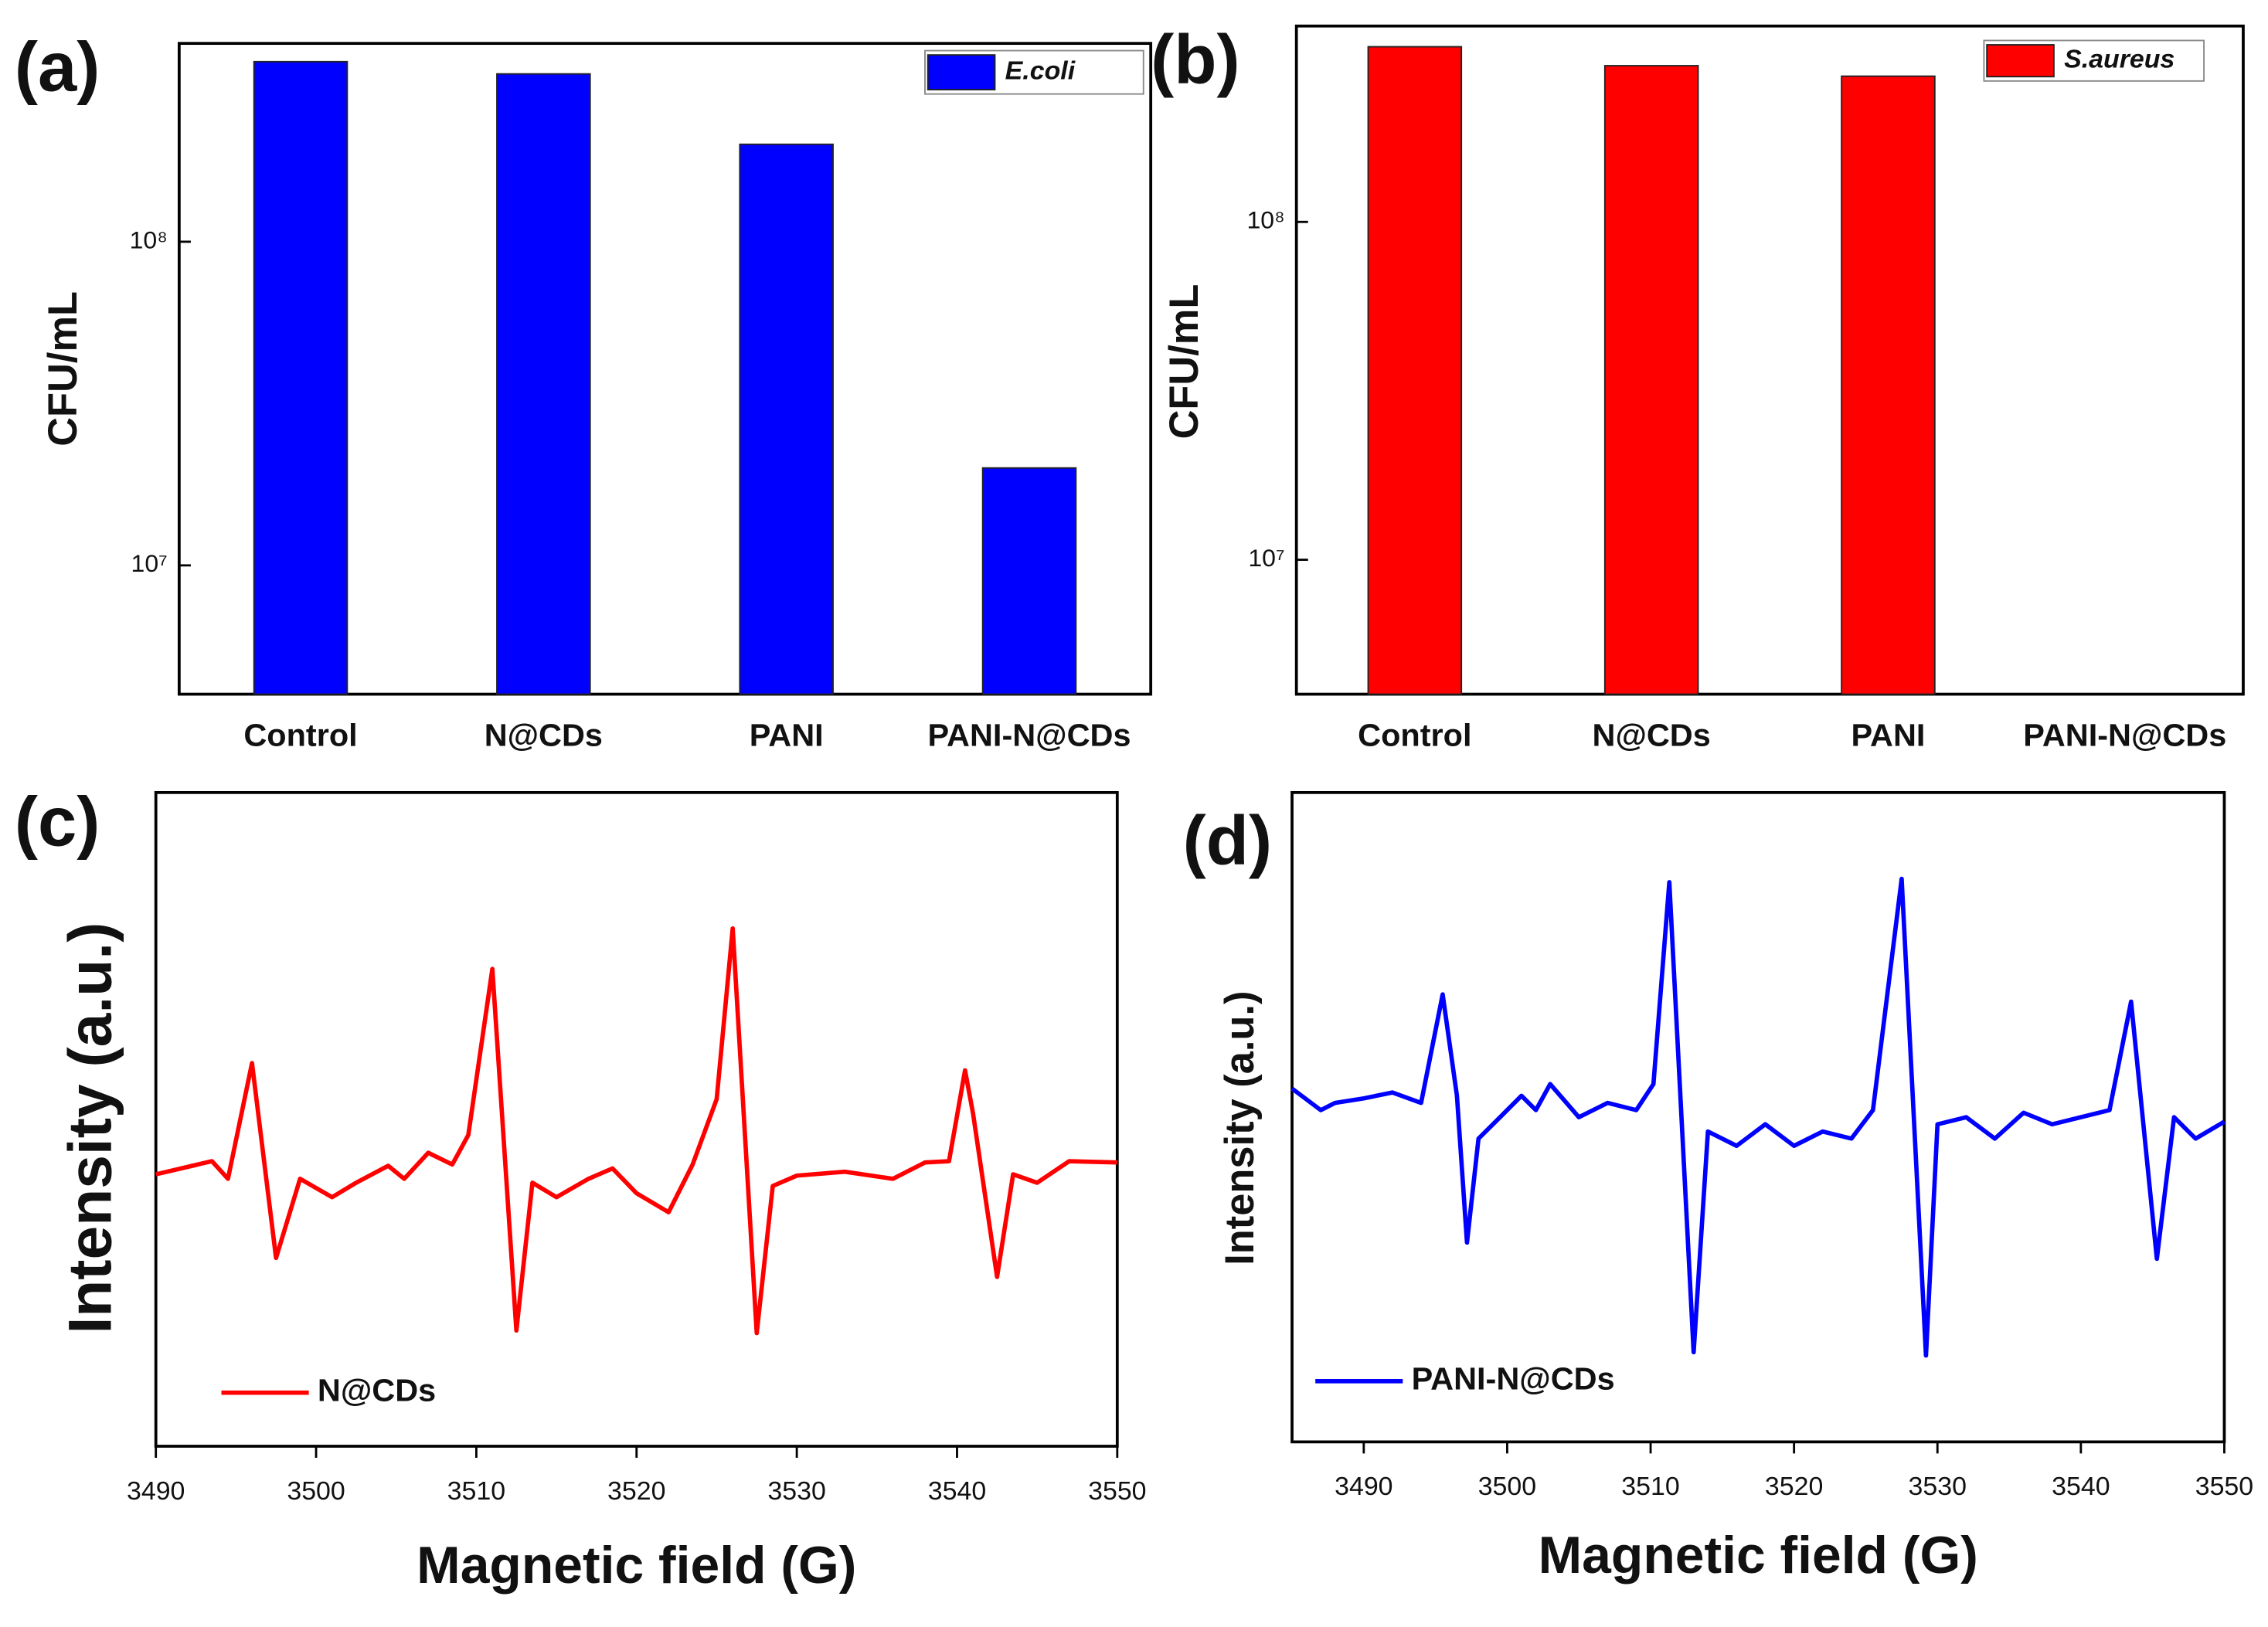  What do you see at coordinates (1513, 1379) in the screenshot?
I see `legend-label: PANI-N@CDs` at bounding box center [1513, 1379].